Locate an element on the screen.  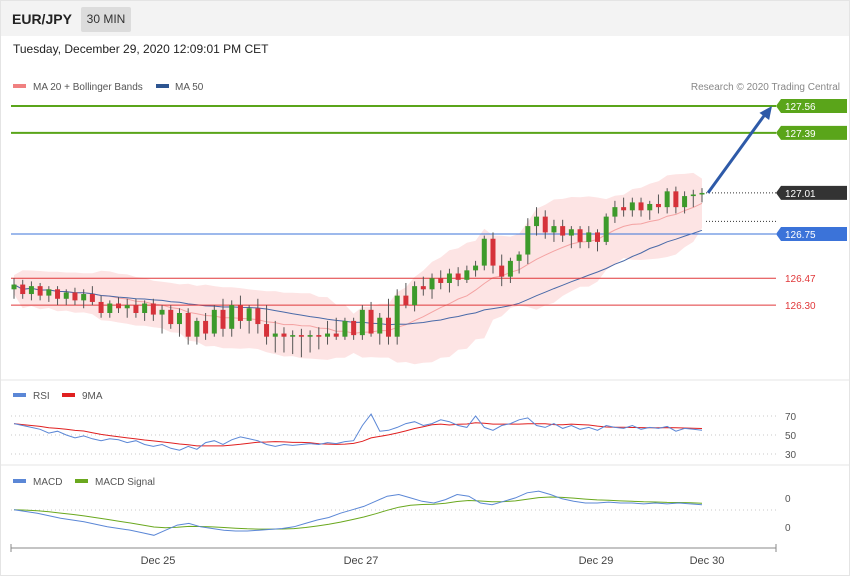
legend-swatch-ma50 is located at coordinates (162, 86).